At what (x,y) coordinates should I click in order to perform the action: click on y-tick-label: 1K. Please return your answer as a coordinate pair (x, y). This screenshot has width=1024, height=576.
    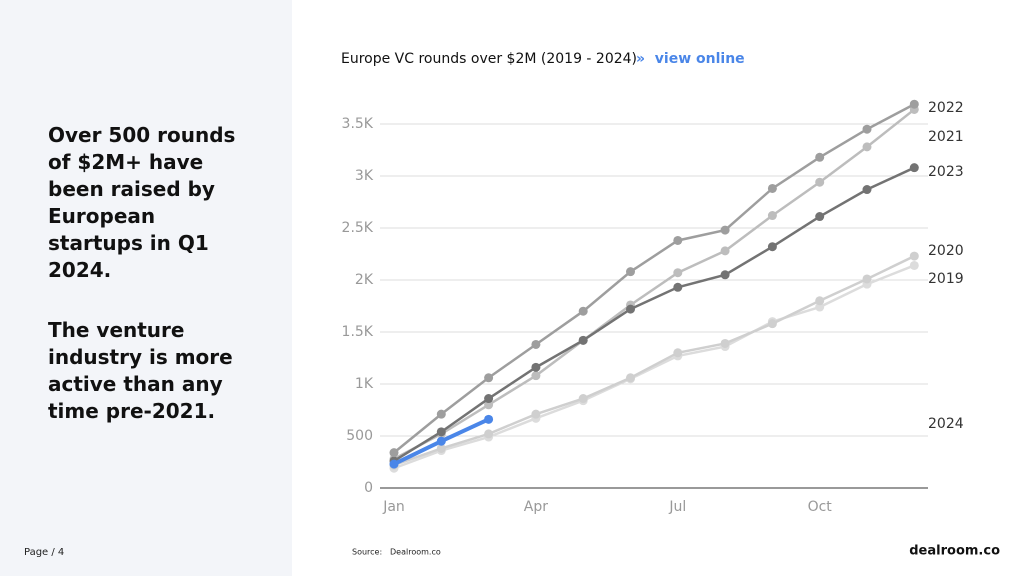
    Looking at the image, I should click on (364, 384).